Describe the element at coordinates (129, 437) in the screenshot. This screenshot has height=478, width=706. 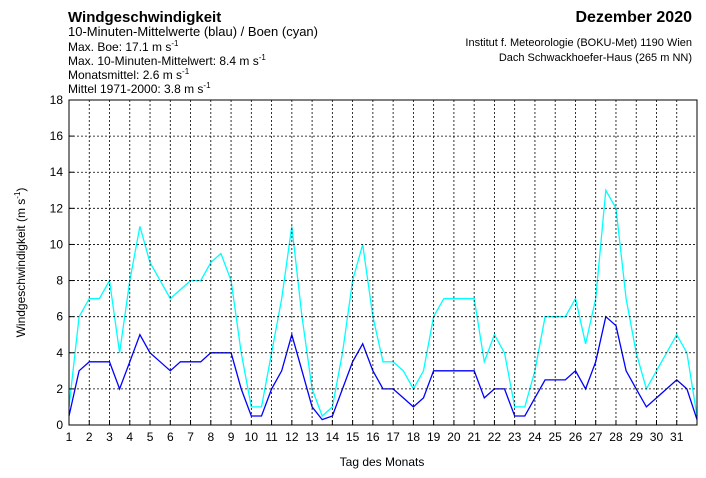
I see `x-tick-label: 4` at that location.